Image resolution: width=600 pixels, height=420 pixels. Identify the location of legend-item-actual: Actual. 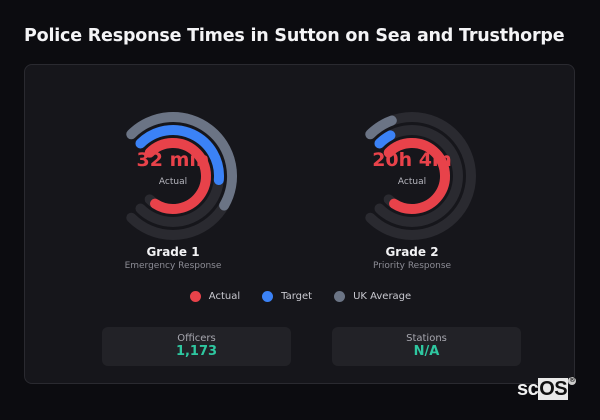
(215, 296).